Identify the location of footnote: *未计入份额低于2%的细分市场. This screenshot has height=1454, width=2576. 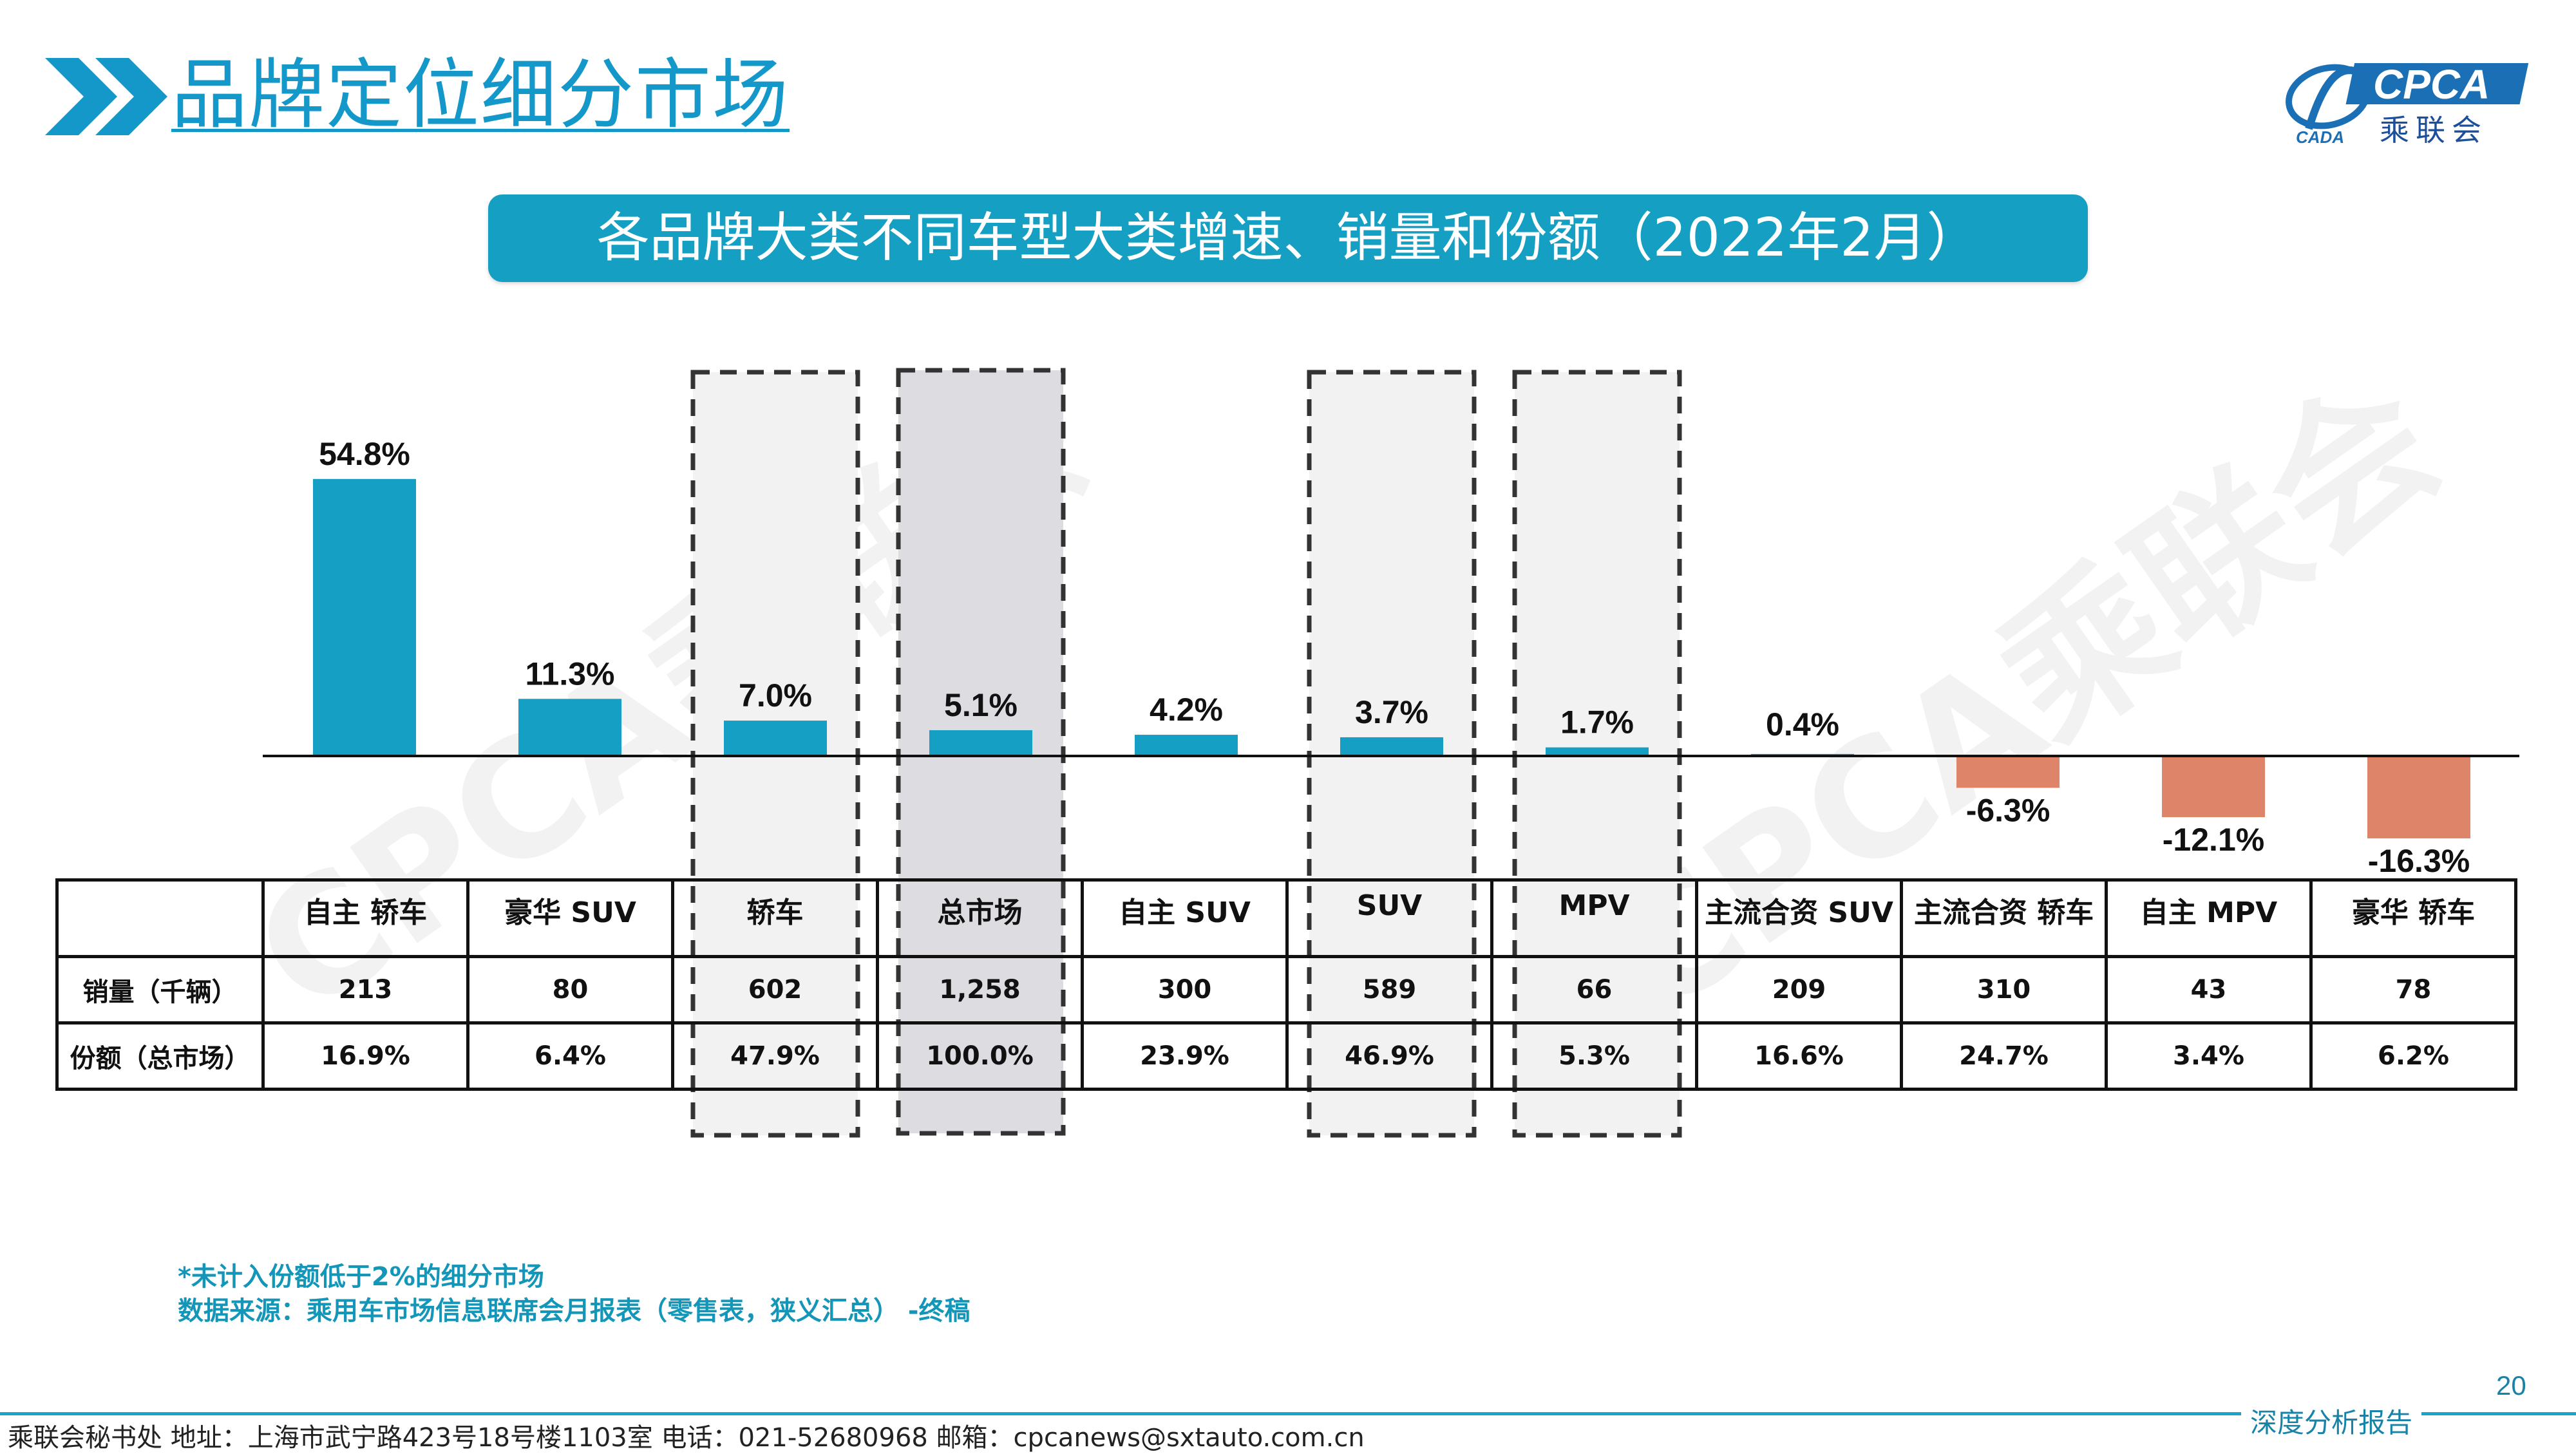
(361, 1277).